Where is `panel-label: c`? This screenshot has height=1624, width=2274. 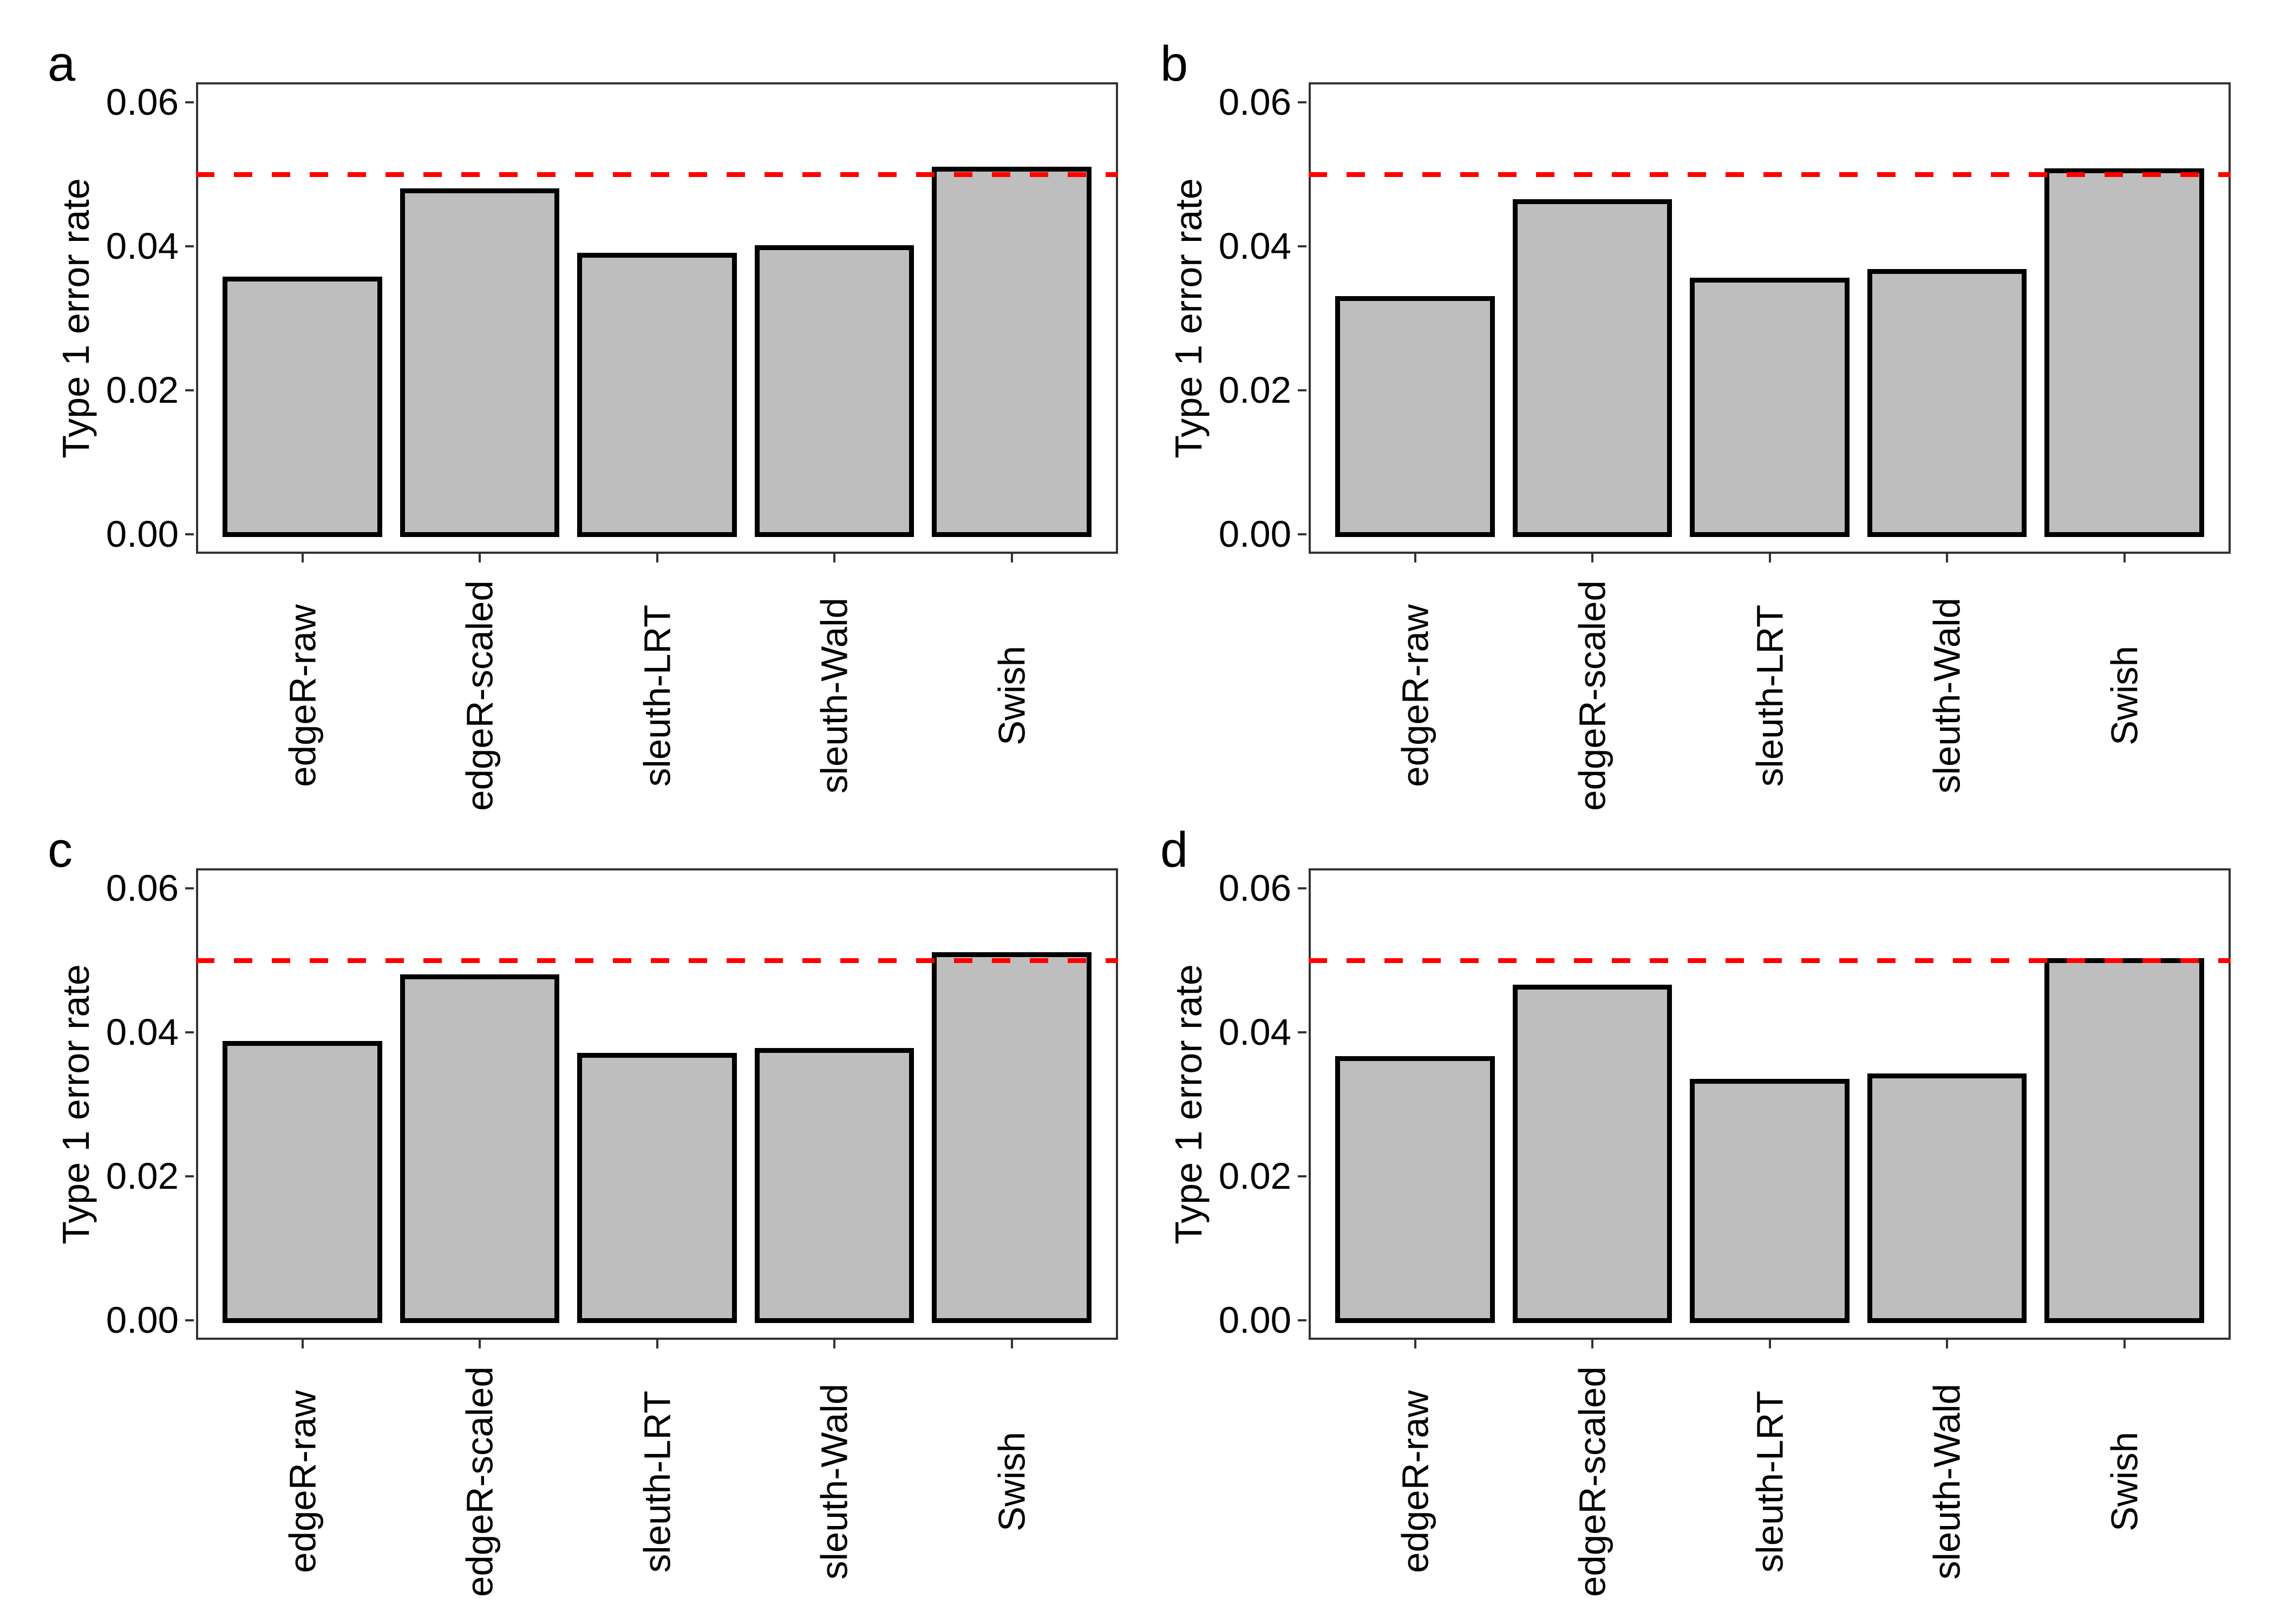
panel-label: c is located at coordinates (61, 850).